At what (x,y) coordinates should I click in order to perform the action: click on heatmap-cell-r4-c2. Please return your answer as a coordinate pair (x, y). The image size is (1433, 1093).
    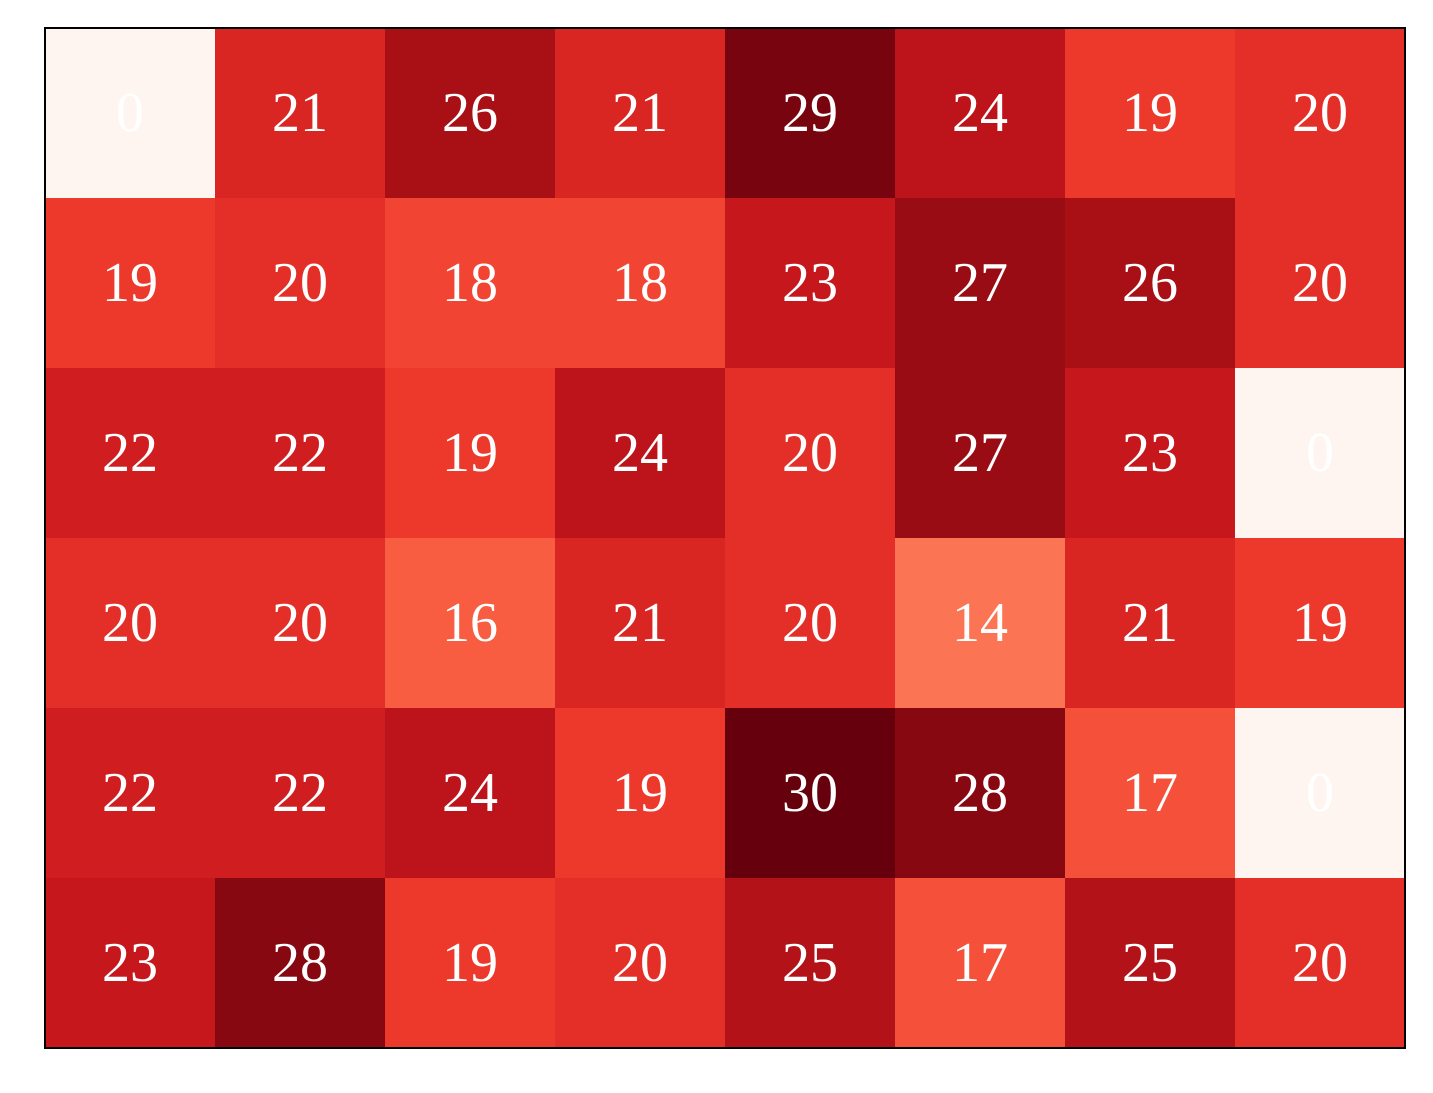
    Looking at the image, I should click on (470, 793).